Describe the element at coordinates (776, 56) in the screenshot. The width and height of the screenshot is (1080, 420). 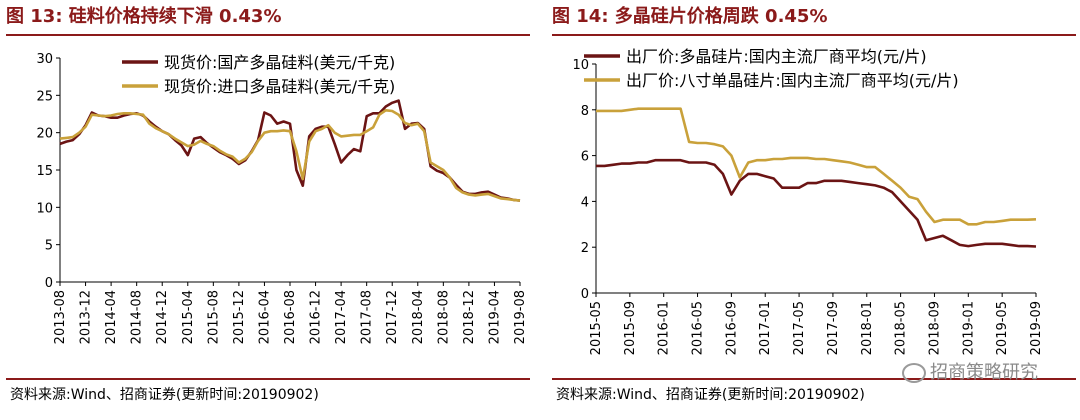
I see `legend-label-0: 出厂价:多晶硅片:国内主流厂商平均(元/片)` at that location.